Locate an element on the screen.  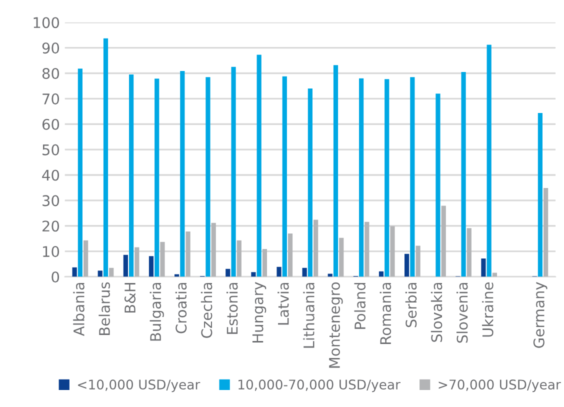
x-tick-label: Latvia is located at coordinates (283, 303).